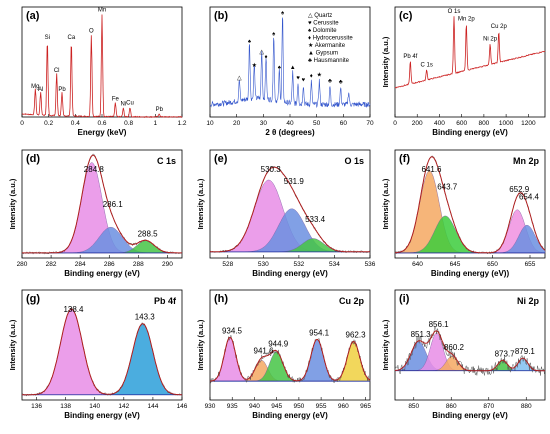 This screenshot has width=550, height=434. What do you see at coordinates (102, 11) in the screenshot?
I see `peak-label: Mn` at bounding box center [102, 11].